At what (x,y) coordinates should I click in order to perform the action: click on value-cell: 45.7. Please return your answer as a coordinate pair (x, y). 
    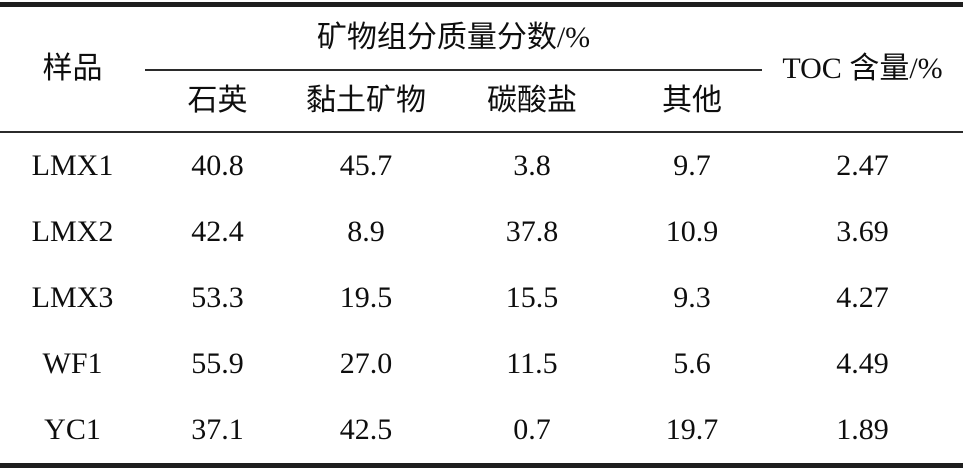
    Looking at the image, I should click on (366, 165).